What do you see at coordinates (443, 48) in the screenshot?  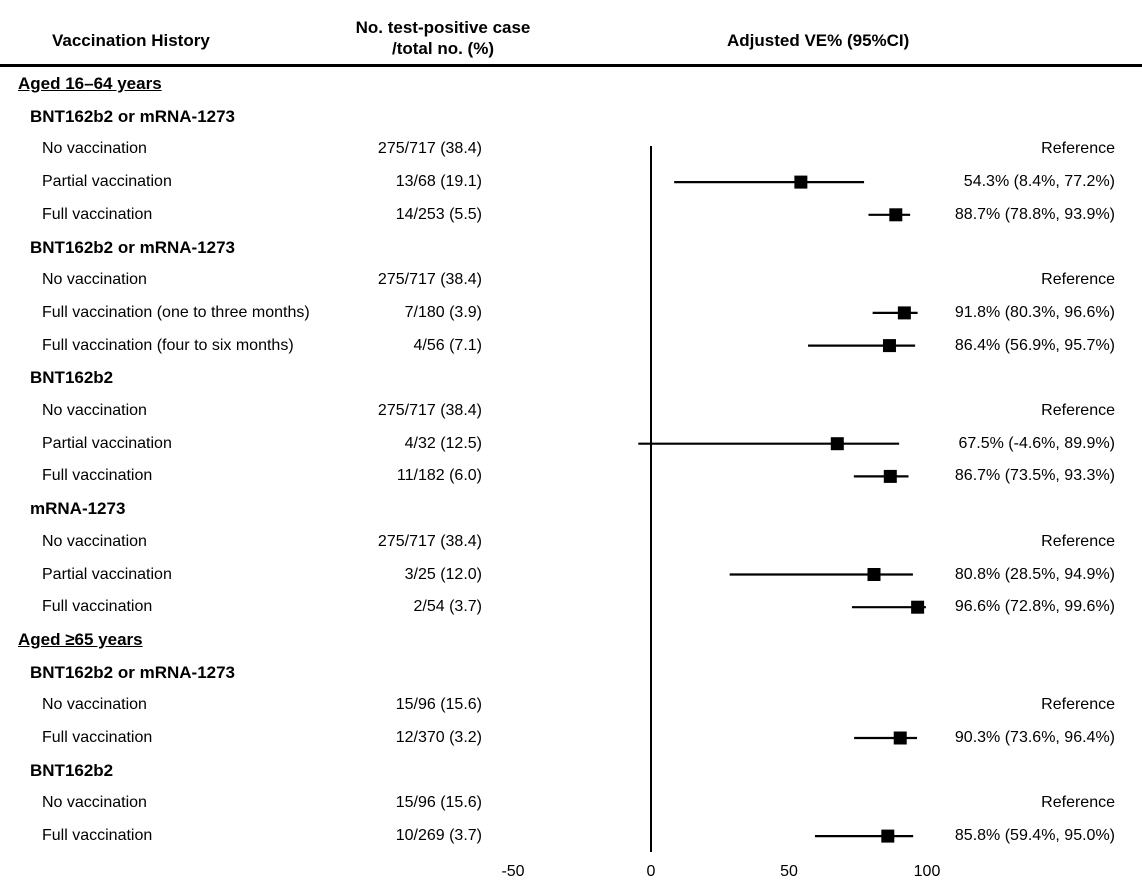 I see `header-count-line2: /total no. (%)` at bounding box center [443, 48].